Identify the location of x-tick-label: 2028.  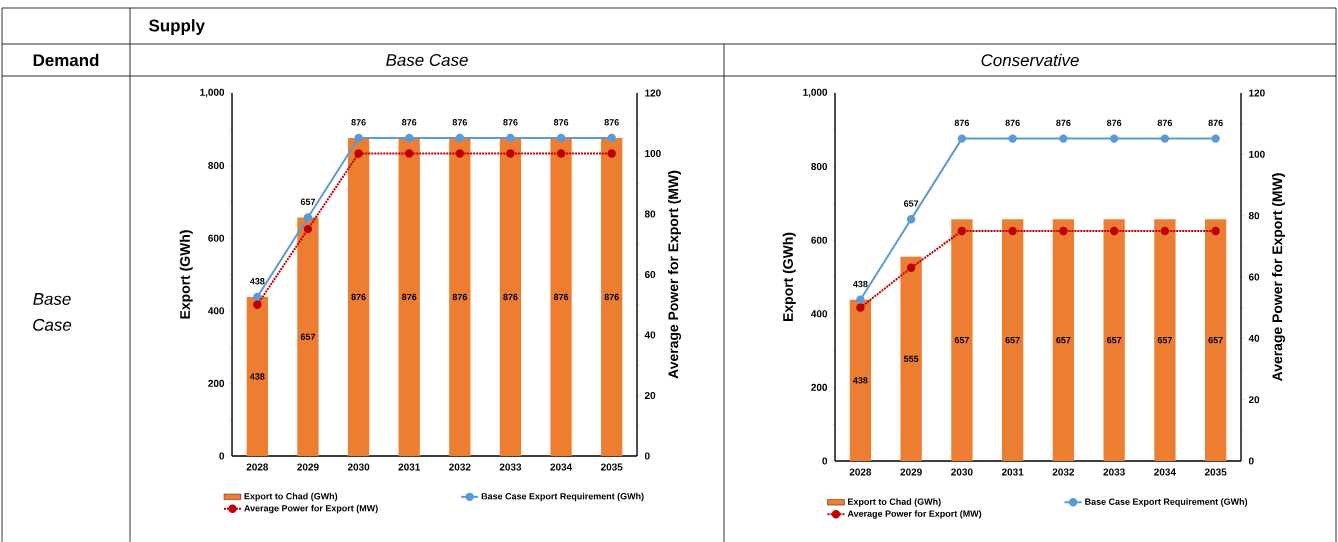
(860, 472).